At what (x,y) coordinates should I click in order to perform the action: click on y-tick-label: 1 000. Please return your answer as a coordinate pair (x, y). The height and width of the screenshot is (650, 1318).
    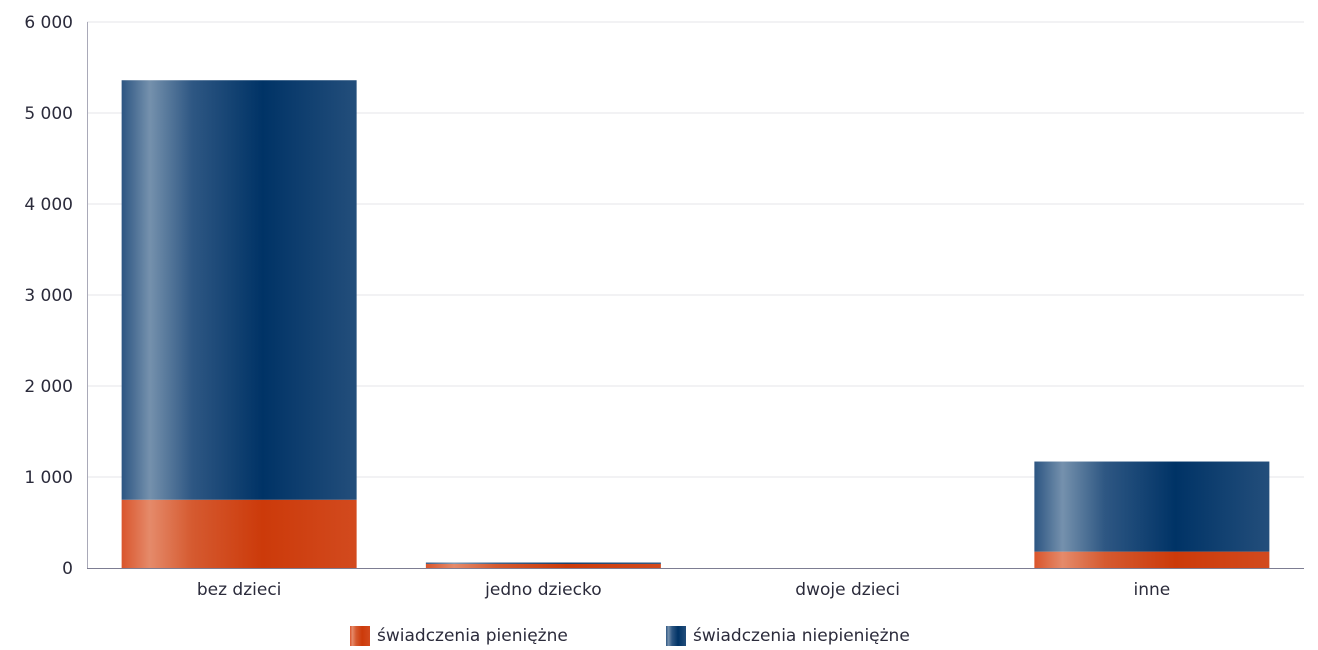
    Looking at the image, I should click on (48, 478).